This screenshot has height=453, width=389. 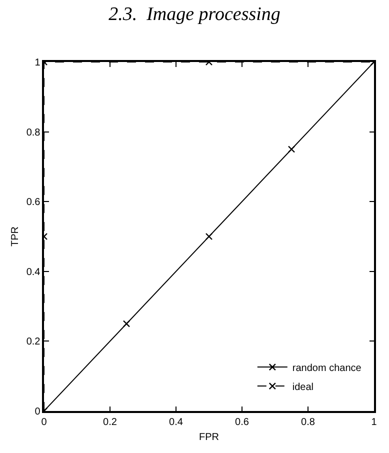 What do you see at coordinates (110, 422) in the screenshot?
I see `x-tick-label: 0.2` at bounding box center [110, 422].